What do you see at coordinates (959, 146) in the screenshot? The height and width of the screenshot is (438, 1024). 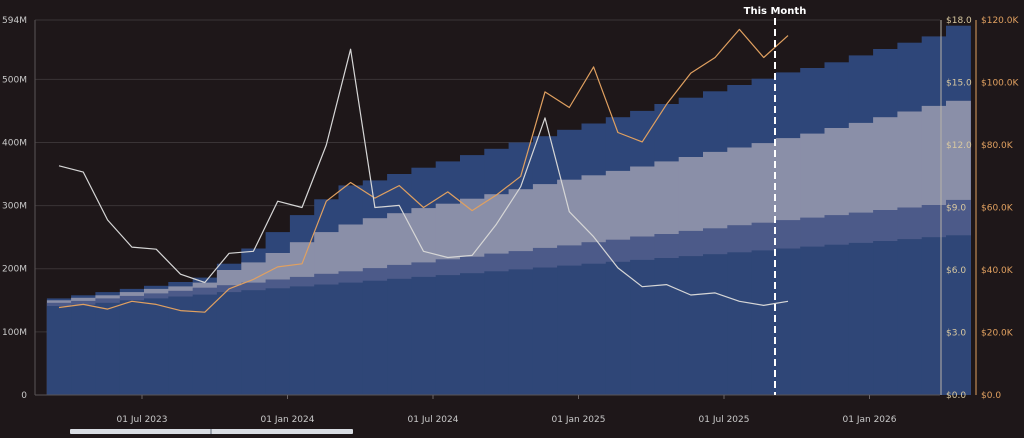 I see `price-tick-label-4: $12.0` at bounding box center [959, 146].